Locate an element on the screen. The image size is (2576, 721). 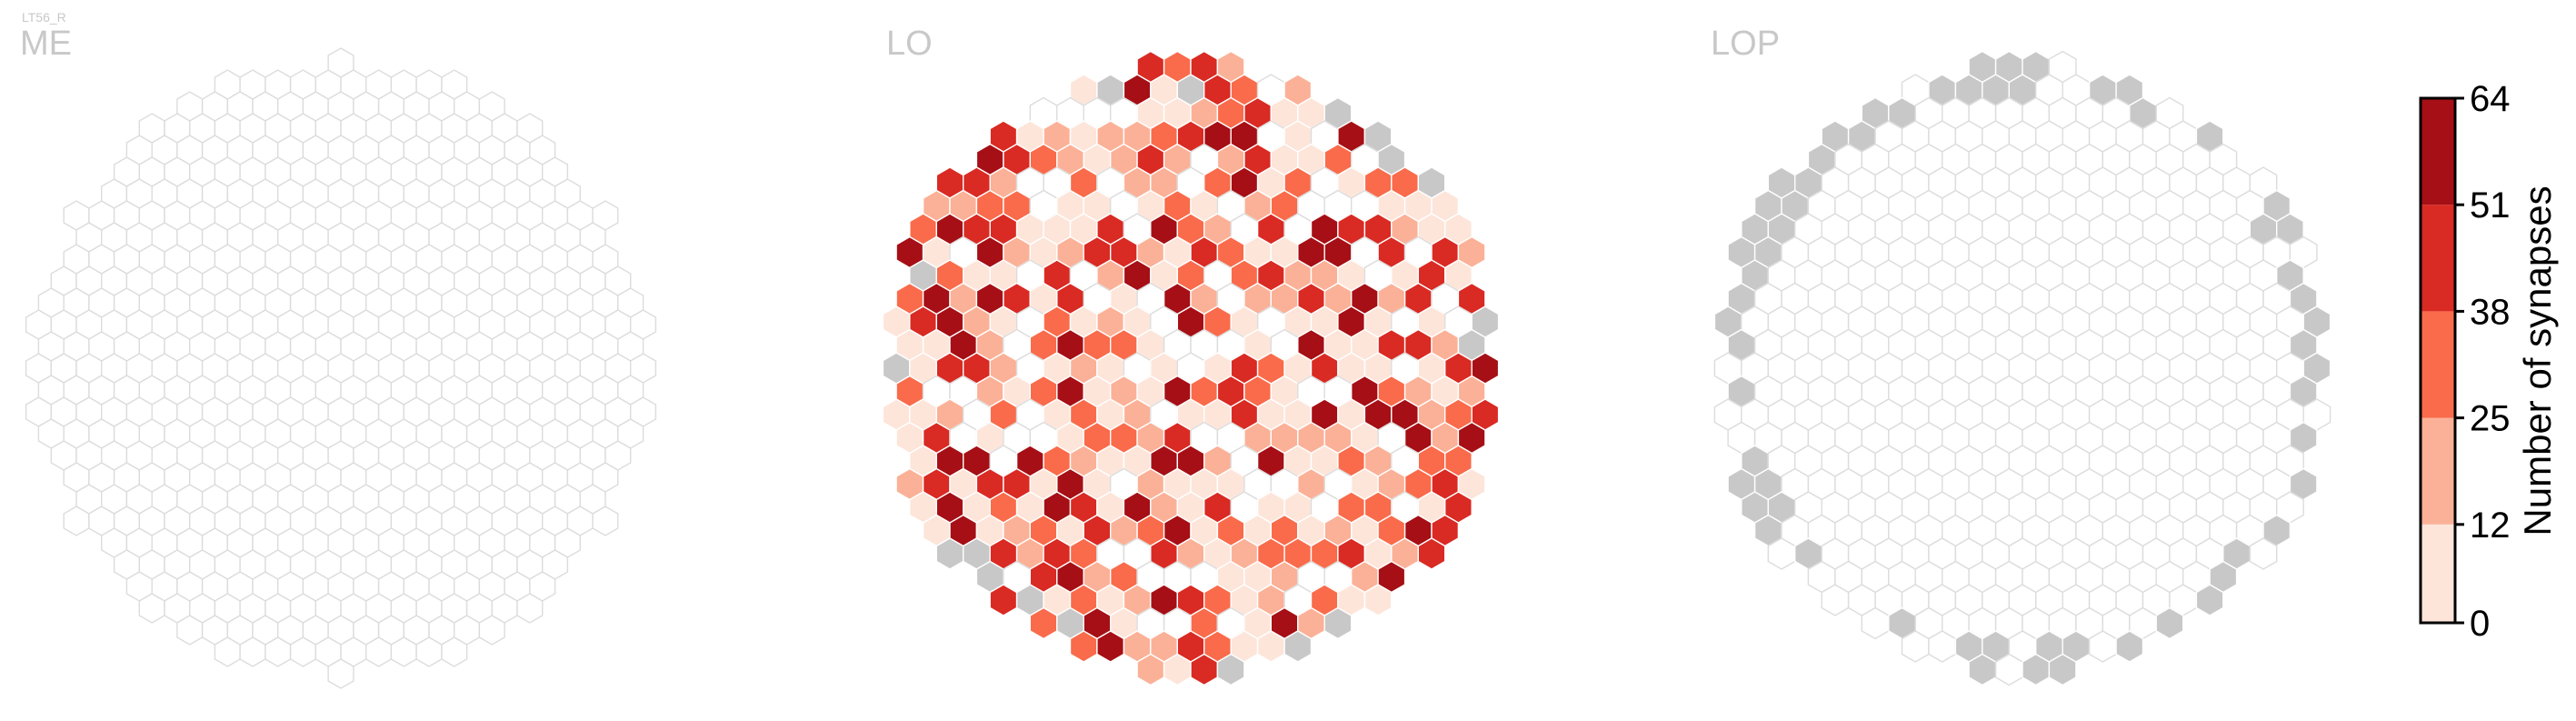
colorbar-tick-label: 12 is located at coordinates (2490, 526).